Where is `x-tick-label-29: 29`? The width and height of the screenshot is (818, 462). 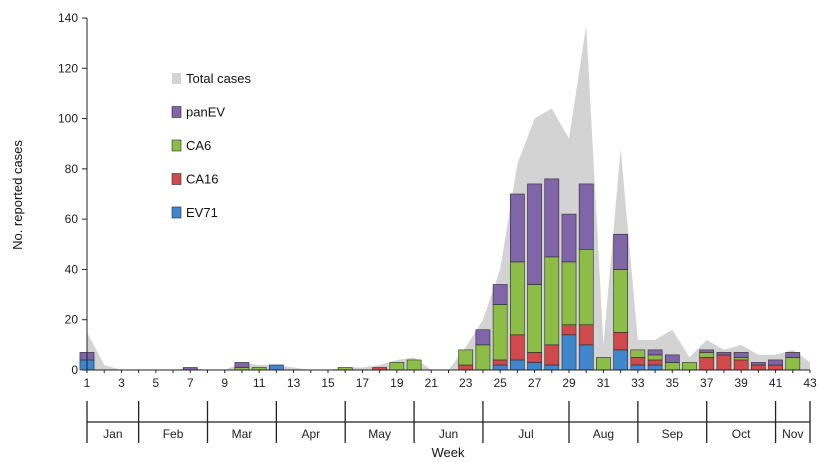 x-tick-label-29: 29 is located at coordinates (569, 383).